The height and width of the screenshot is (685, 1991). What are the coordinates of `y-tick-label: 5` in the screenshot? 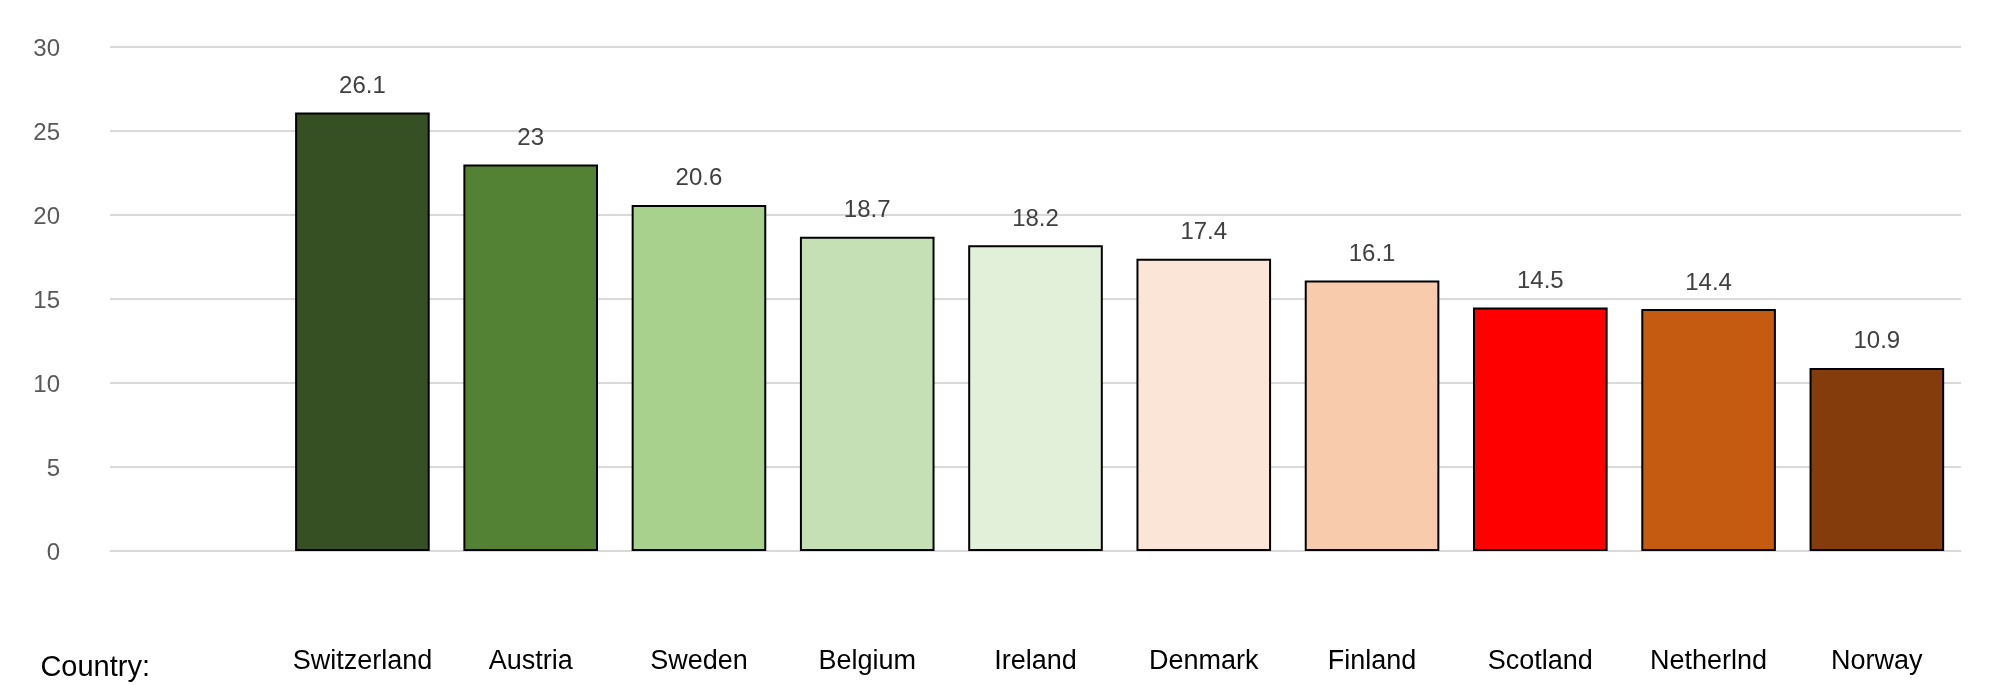 It's located at (53, 467).